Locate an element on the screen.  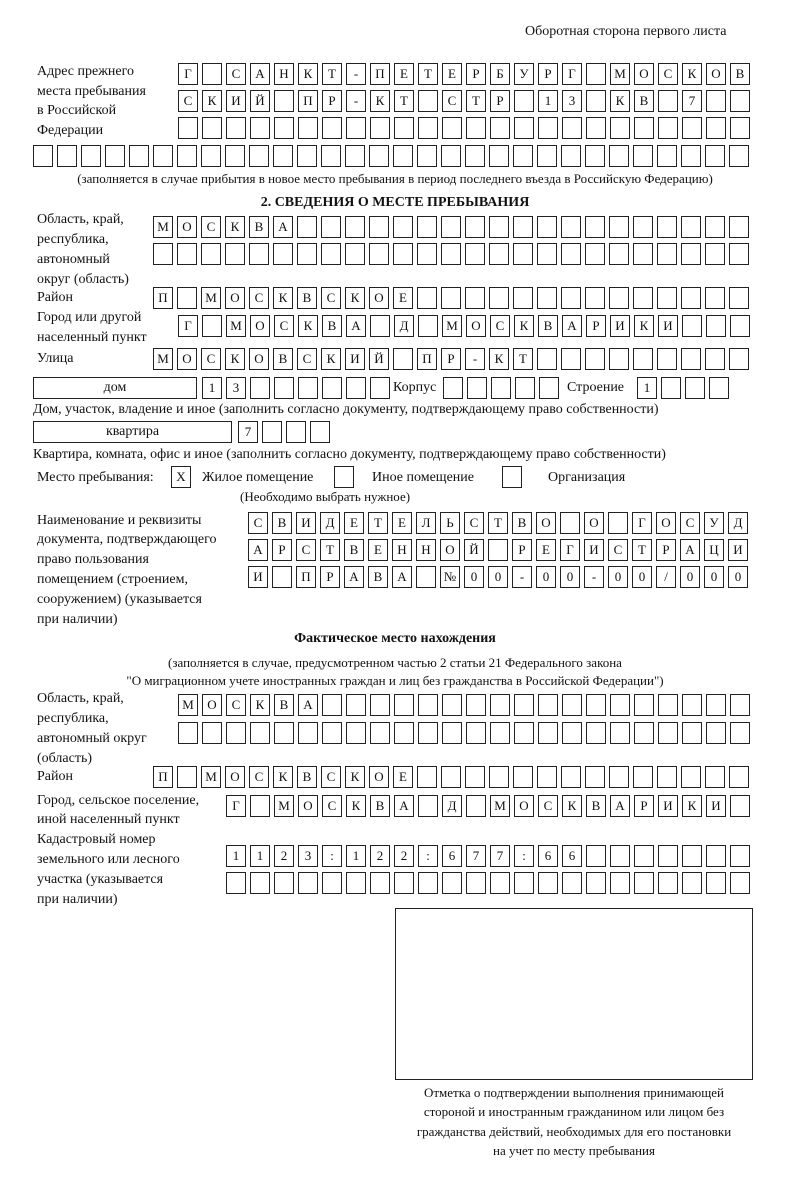
letter-cell: С is located at coordinates (332, 806).